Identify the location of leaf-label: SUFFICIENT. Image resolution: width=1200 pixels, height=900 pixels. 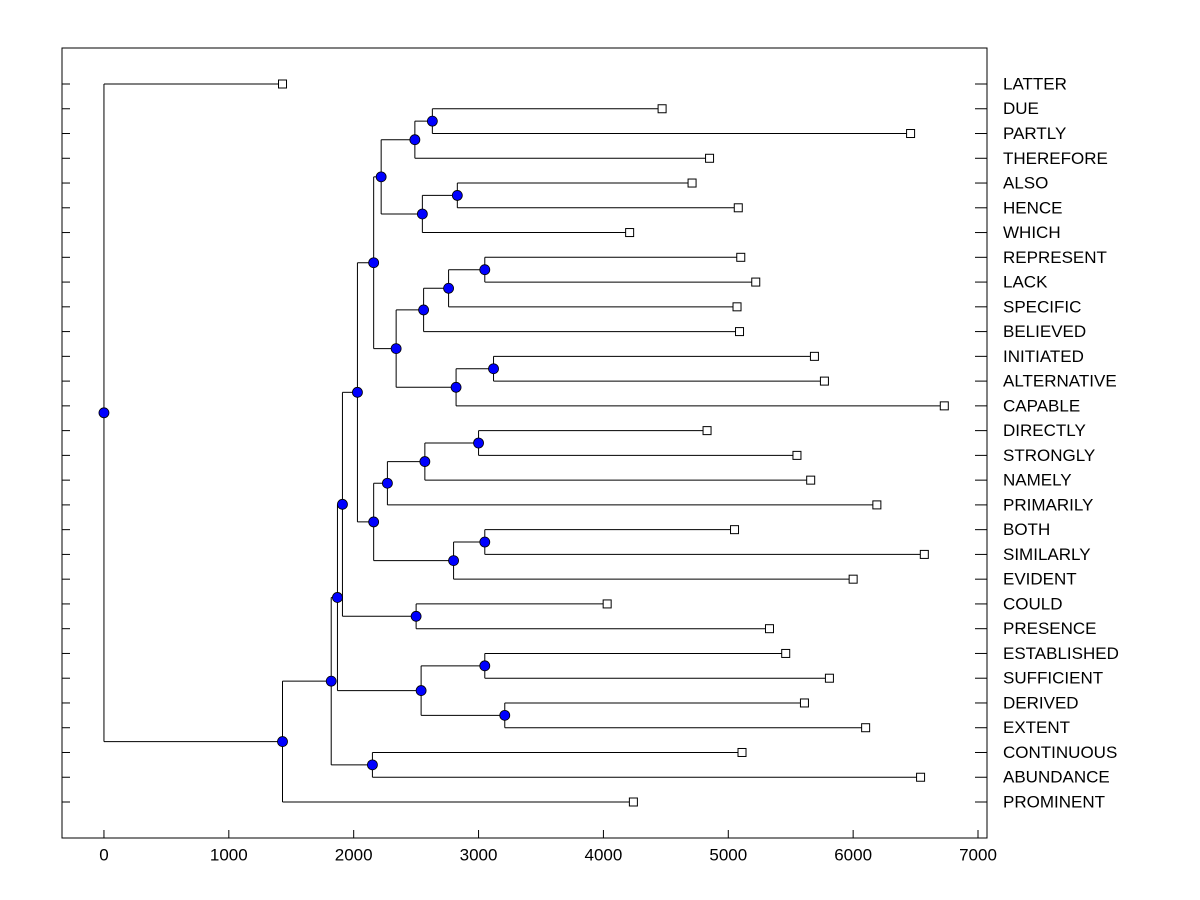
(1053, 678).